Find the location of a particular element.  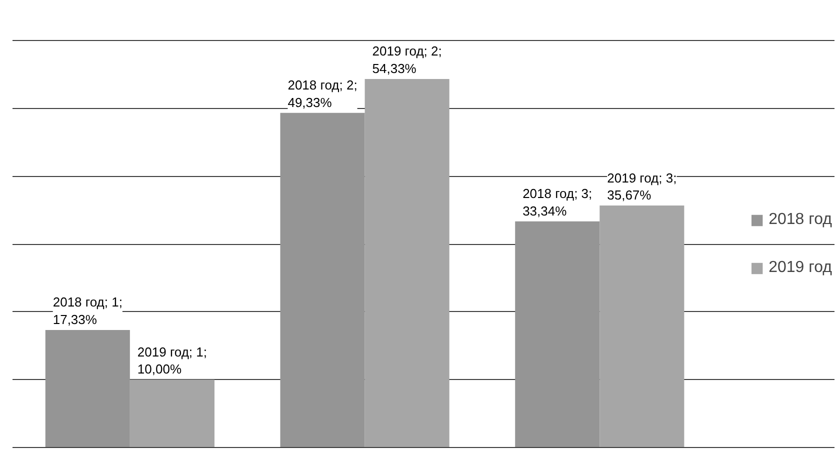

legend-label: 2019 год is located at coordinates (800, 267).